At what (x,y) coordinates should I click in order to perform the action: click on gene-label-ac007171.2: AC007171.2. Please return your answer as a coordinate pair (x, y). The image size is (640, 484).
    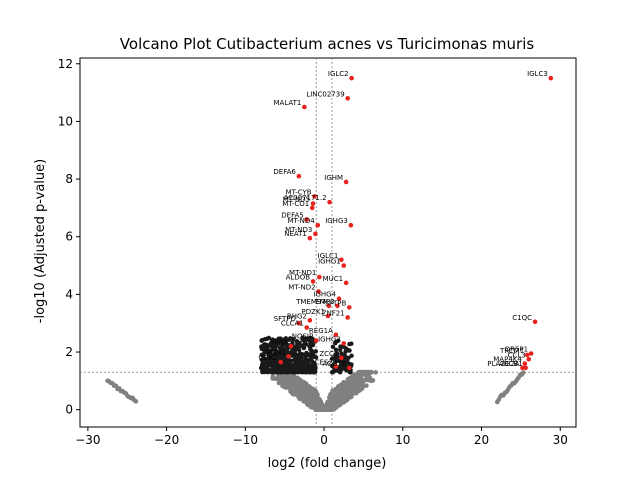
    Looking at the image, I should click on (305, 198).